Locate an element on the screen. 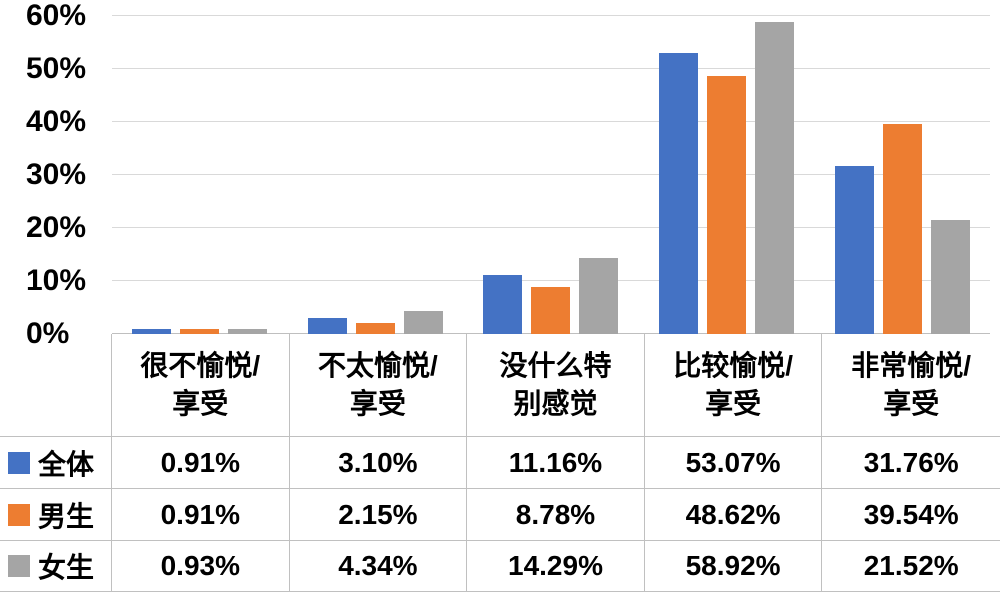  category-label-line: 没什么特 is located at coordinates (555, 366).